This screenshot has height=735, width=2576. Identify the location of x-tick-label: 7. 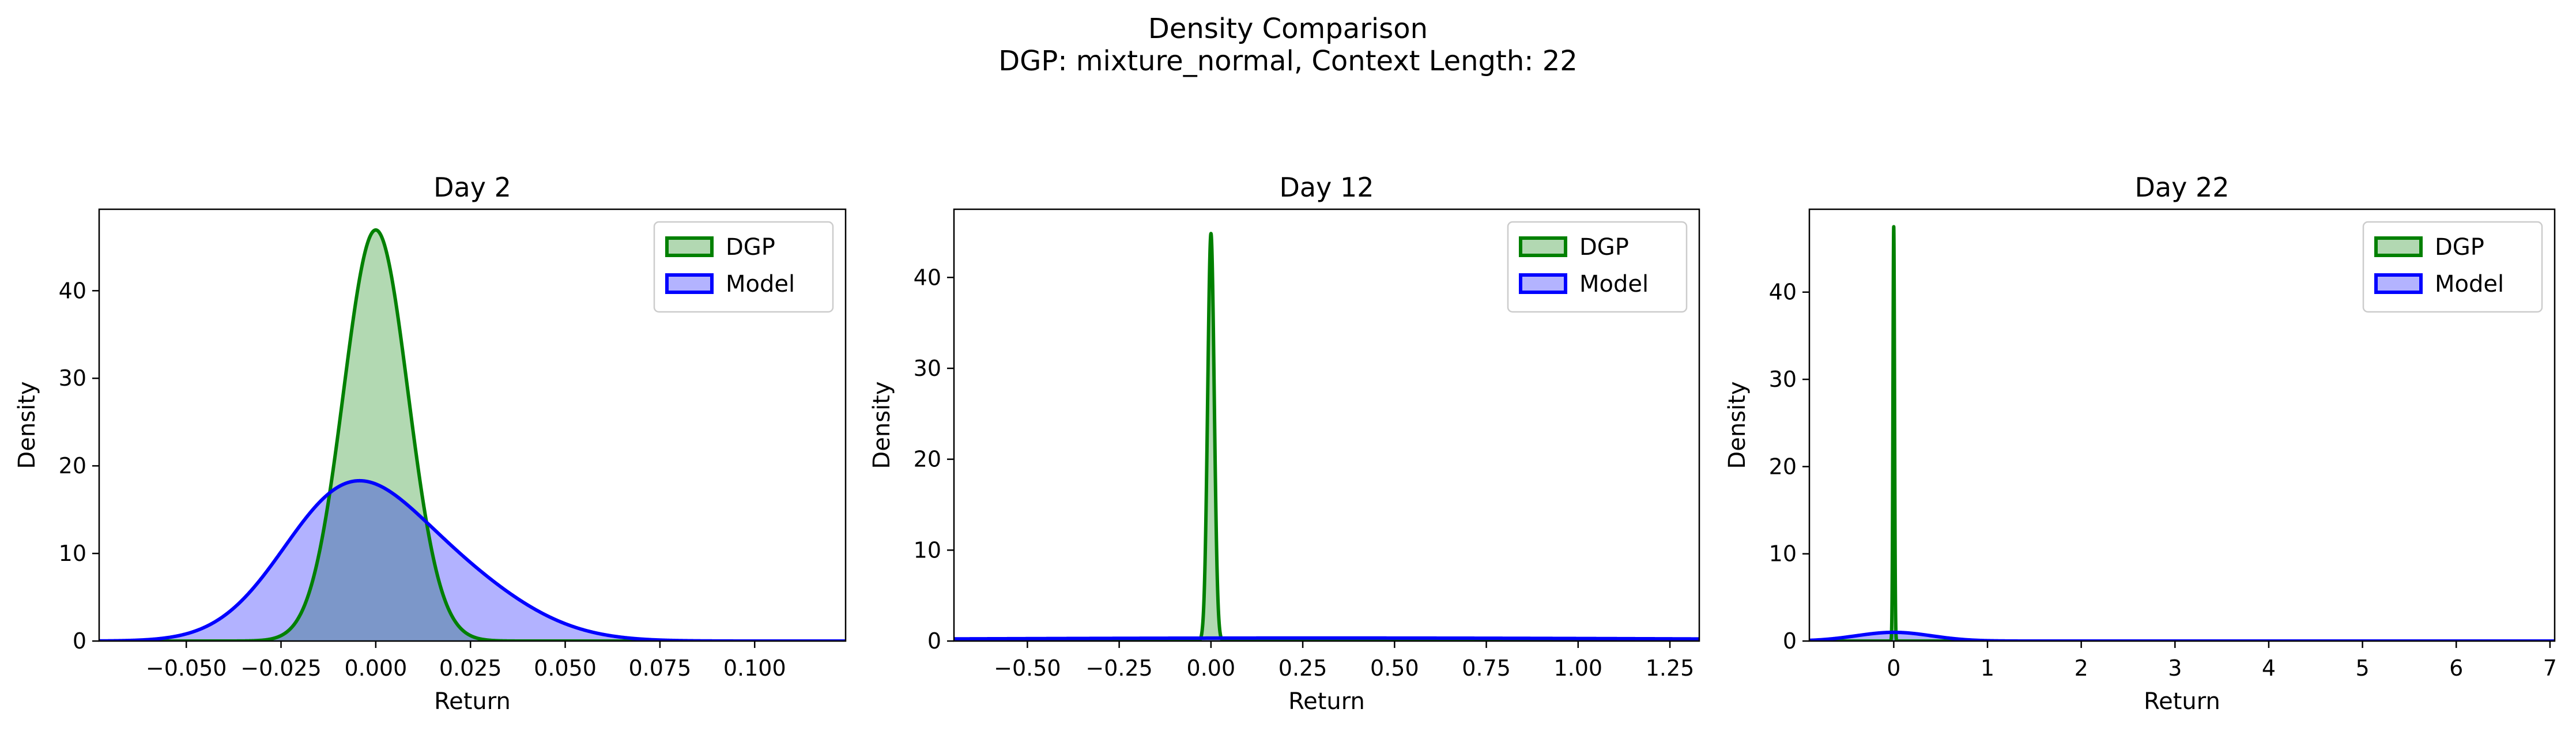
(2550, 668).